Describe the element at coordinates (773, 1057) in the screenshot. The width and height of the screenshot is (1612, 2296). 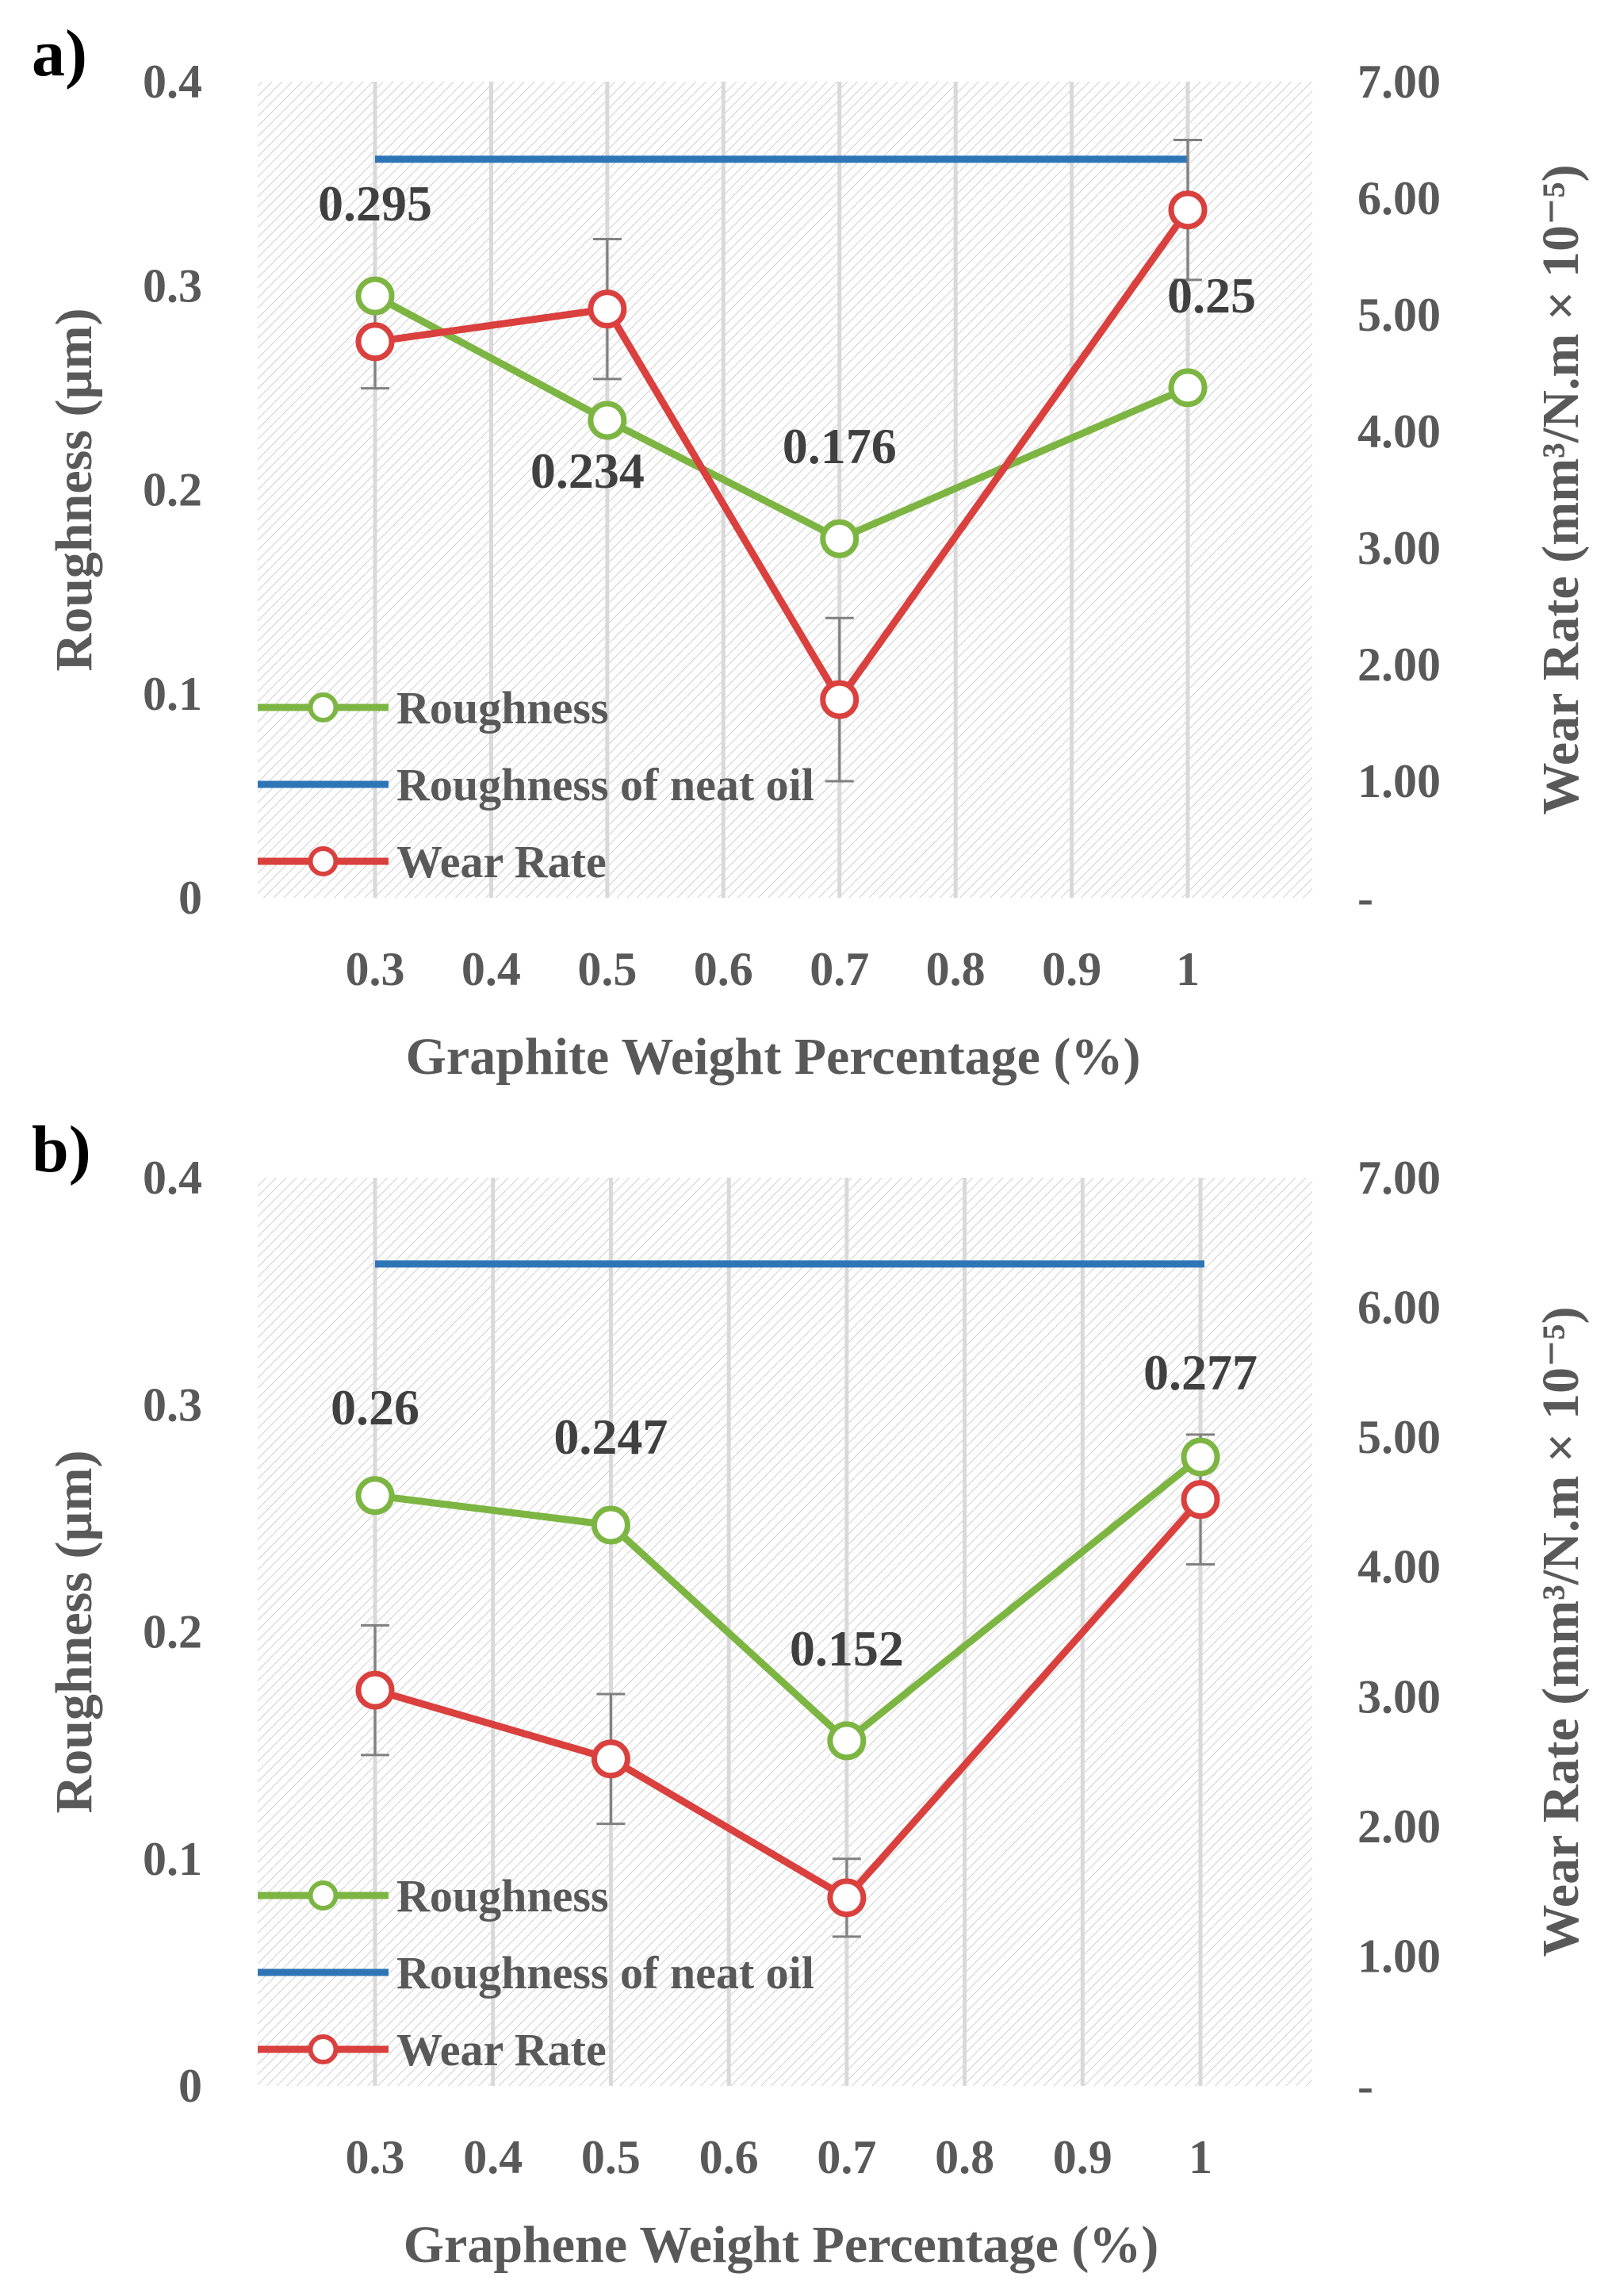
I see `x-axis-label: Graphite Weight Percentage (%)` at that location.